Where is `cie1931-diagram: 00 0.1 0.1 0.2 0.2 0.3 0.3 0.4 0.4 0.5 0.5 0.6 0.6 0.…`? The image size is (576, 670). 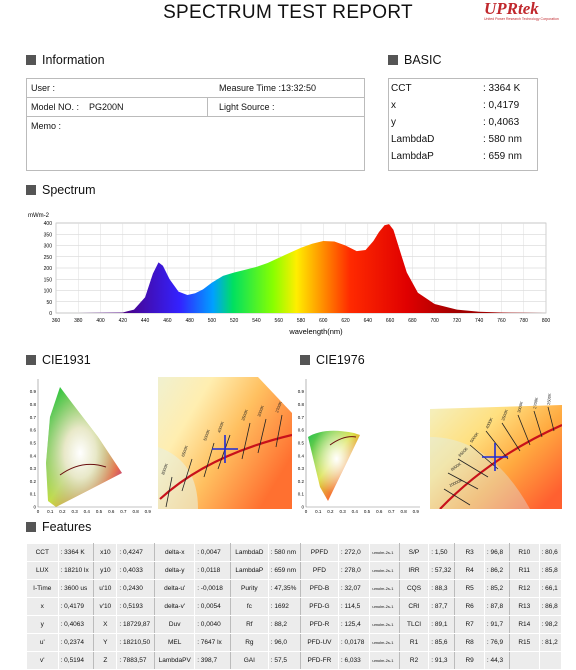 cie1931-diagram: 00 0.1 0.1 0.2 0.2 0.3 0.3 0.4 0.4 0.5 0.5 0.6 0.6 0.… is located at coordinates (91, 446).